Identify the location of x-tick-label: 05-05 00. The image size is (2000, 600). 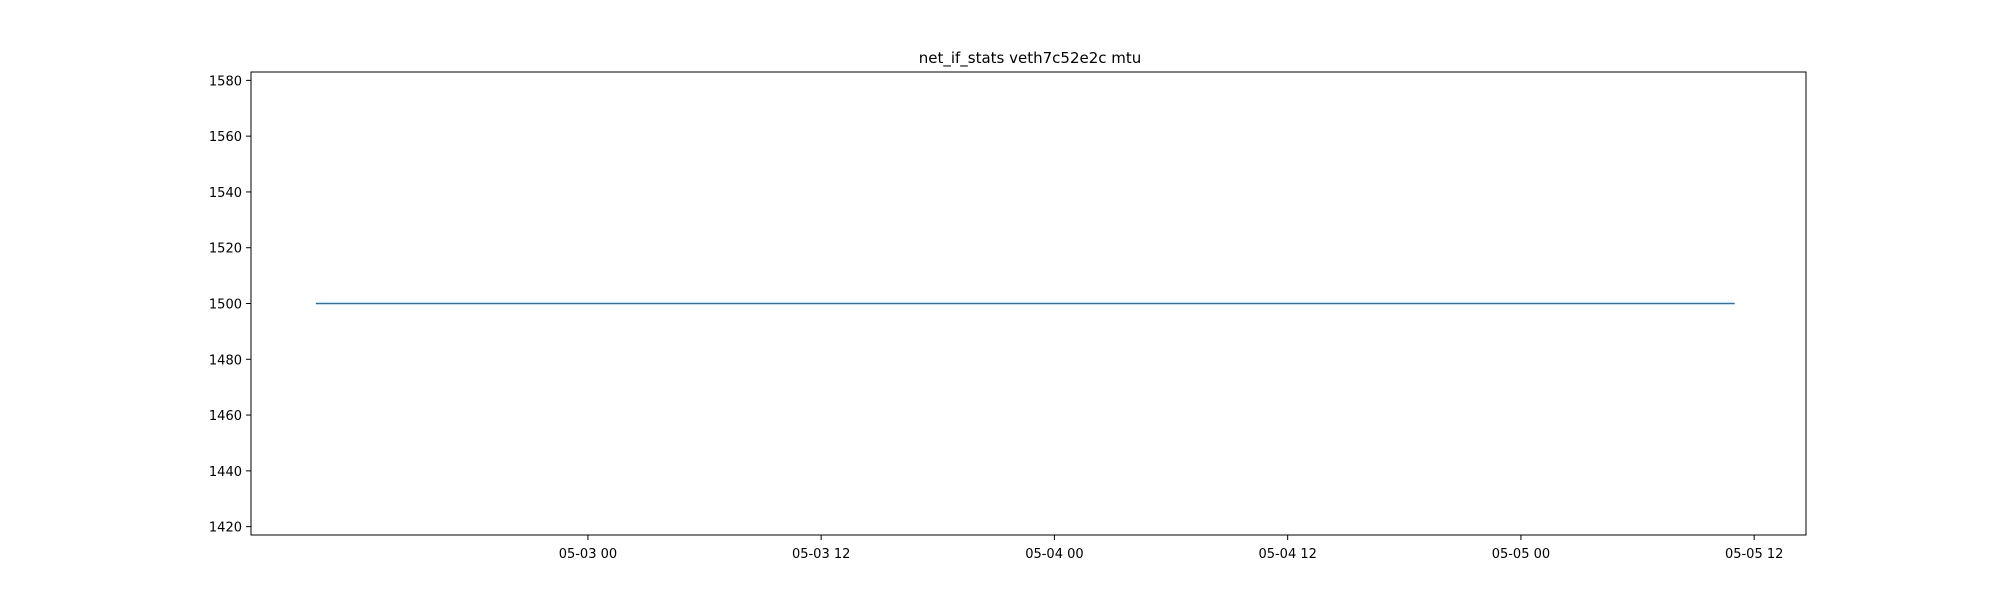
(1521, 554).